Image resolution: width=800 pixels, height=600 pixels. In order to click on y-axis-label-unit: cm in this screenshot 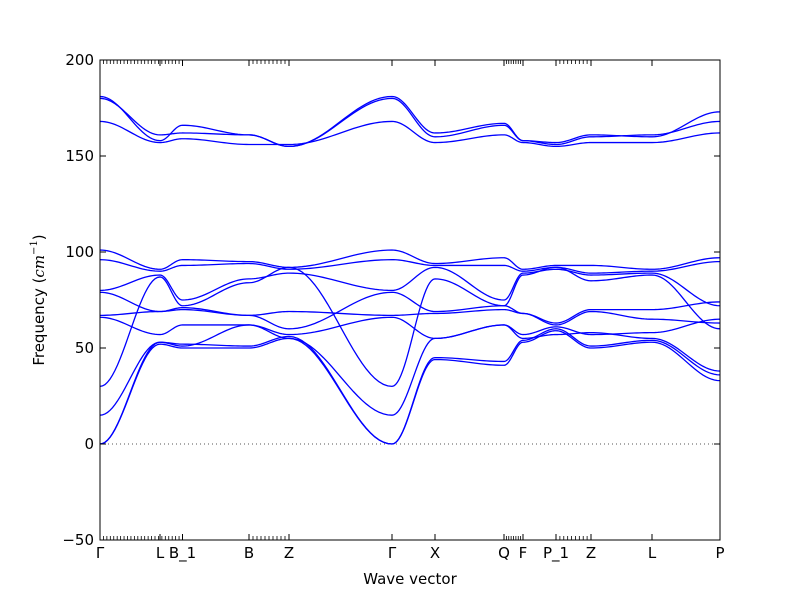, I will do `click(39, 266)`.